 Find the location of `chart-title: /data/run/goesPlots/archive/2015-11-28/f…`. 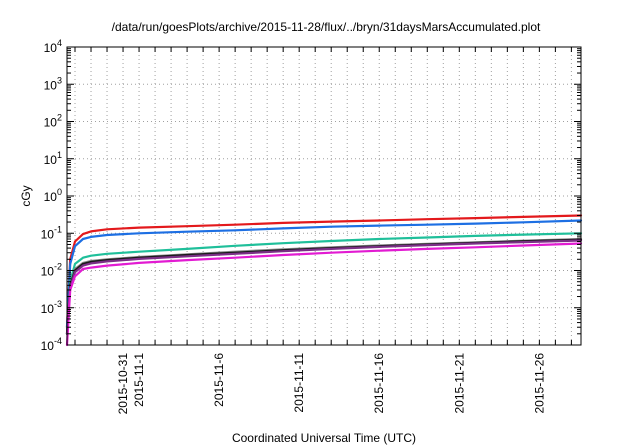

chart-title: /data/run/goesPlots/archive/2015-11-28/f… is located at coordinates (326, 27).